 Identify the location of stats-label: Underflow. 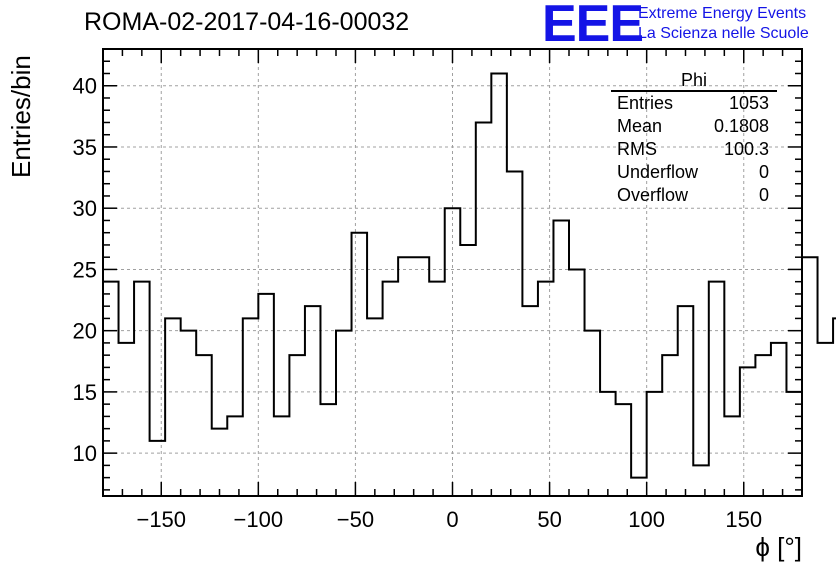
(658, 172).